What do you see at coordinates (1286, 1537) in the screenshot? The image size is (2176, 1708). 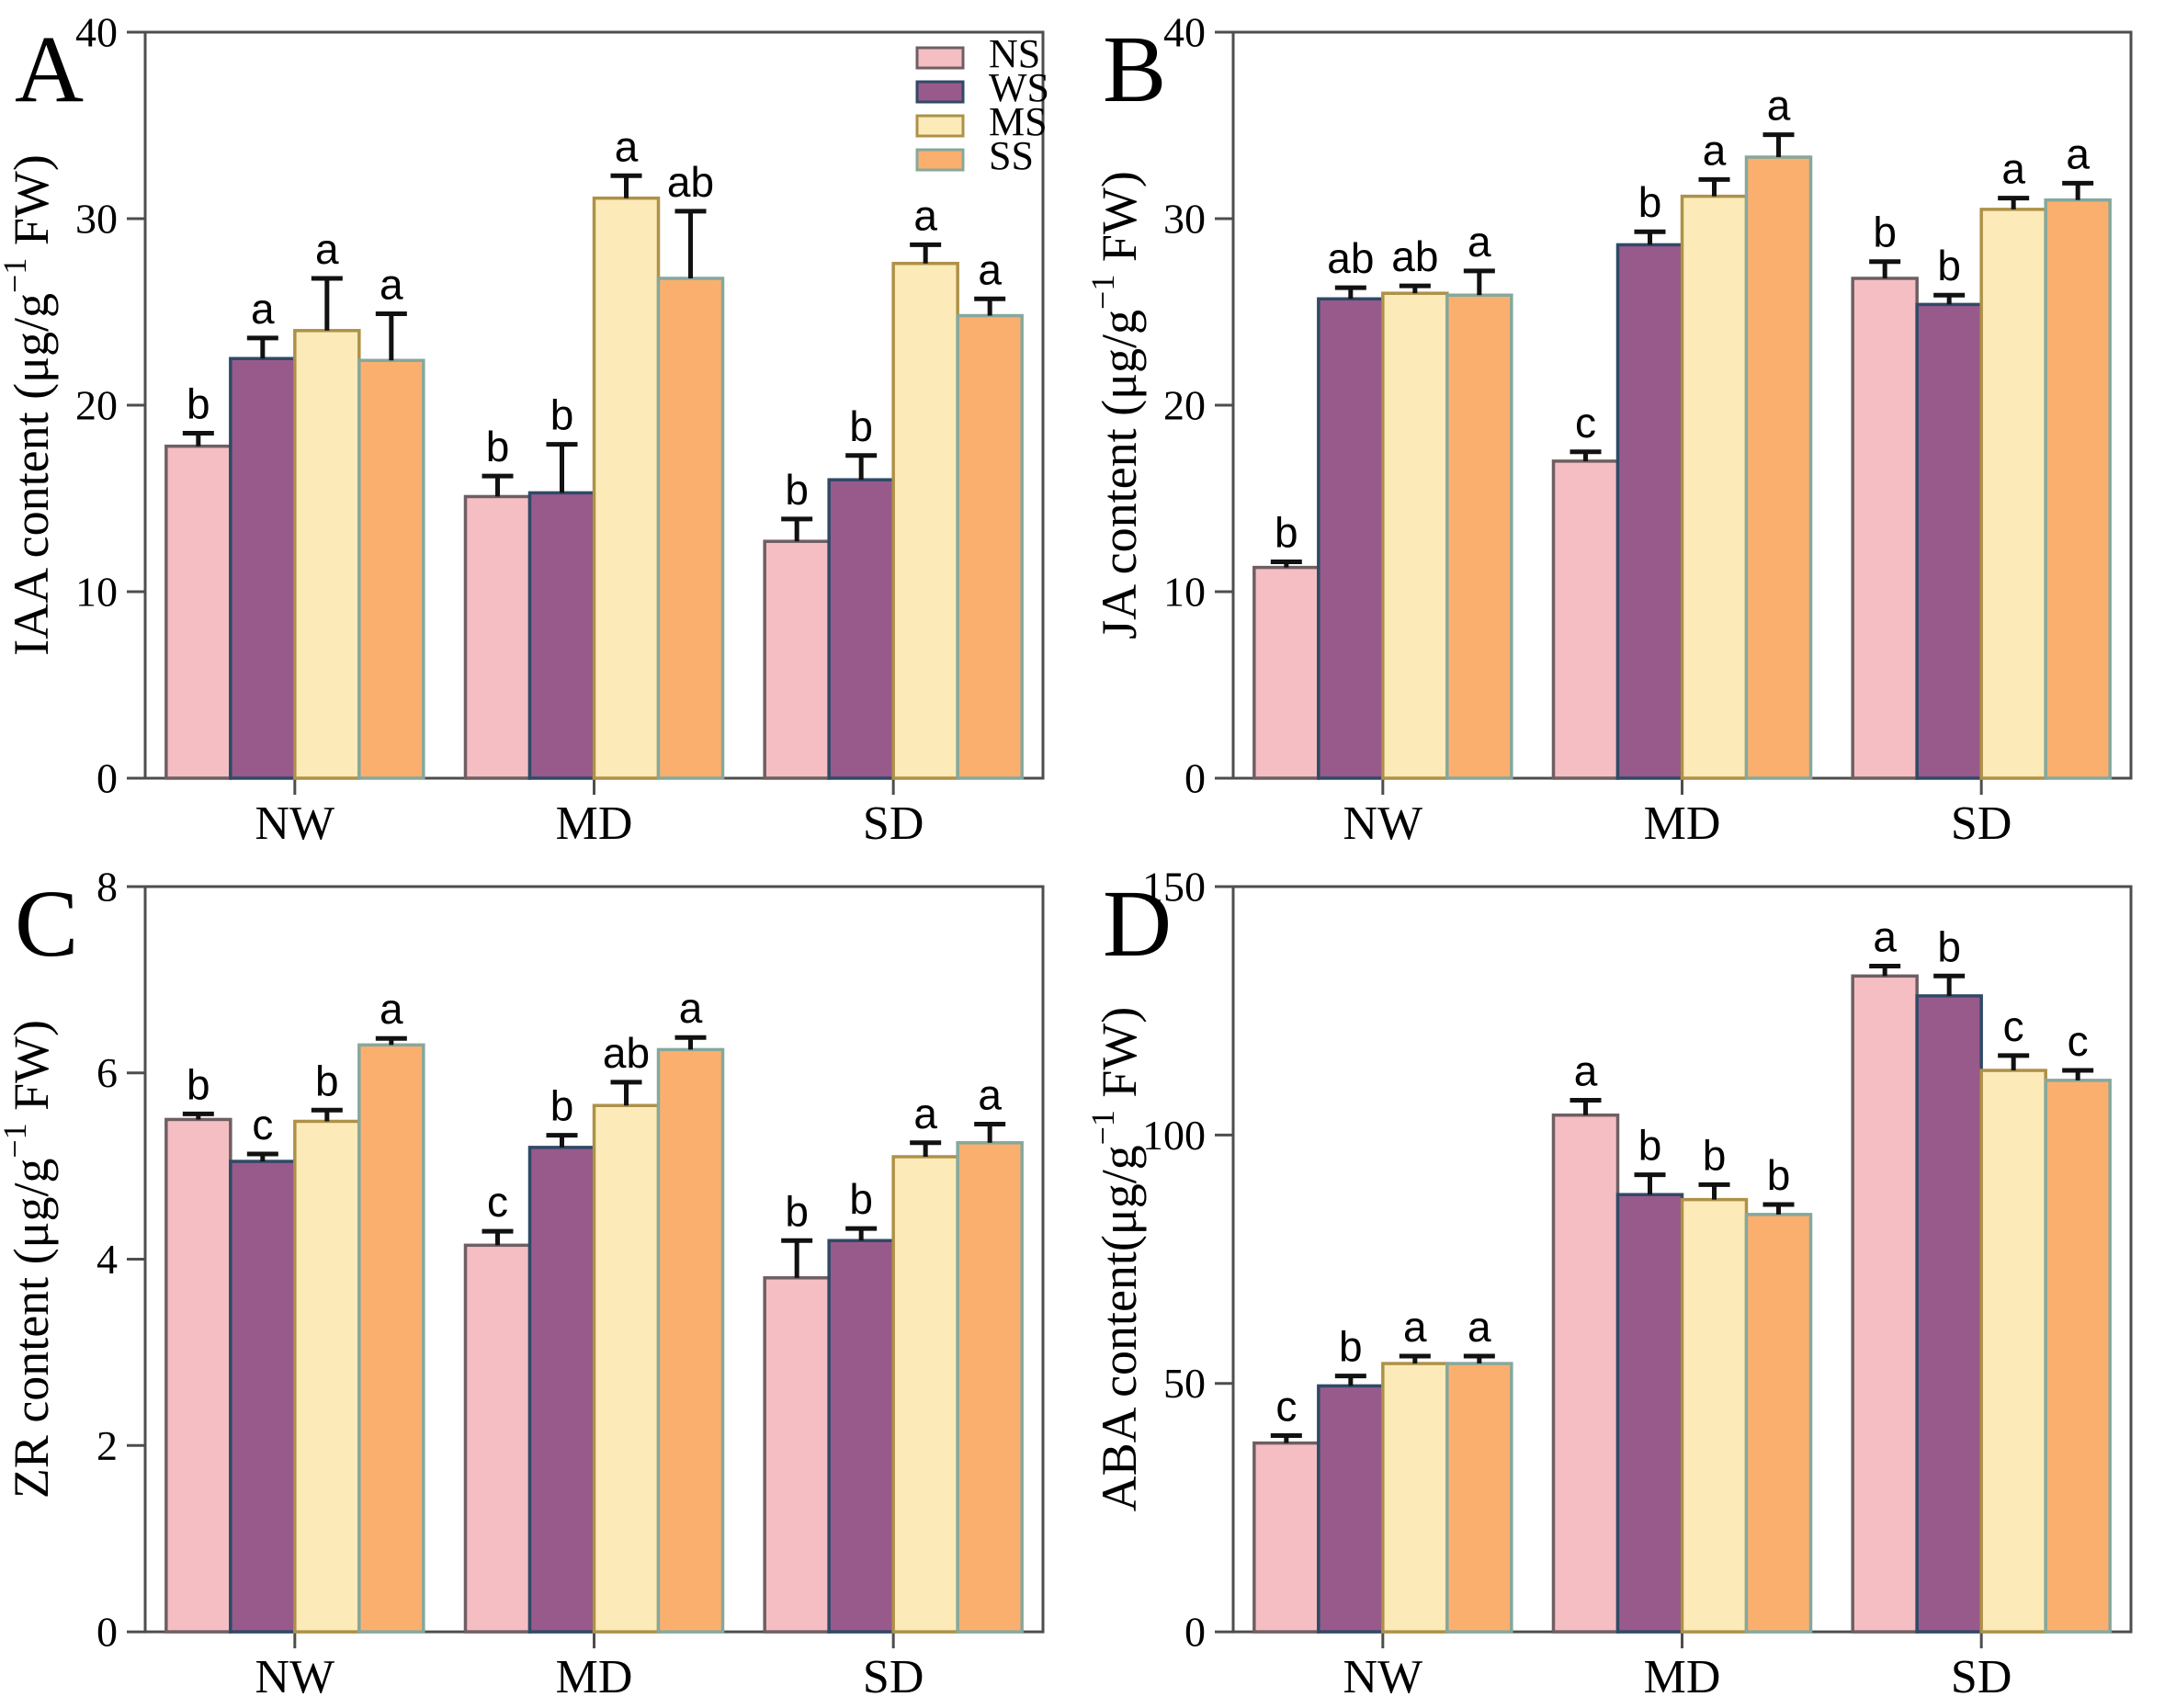 I see `bar-NS-NW` at bounding box center [1286, 1537].